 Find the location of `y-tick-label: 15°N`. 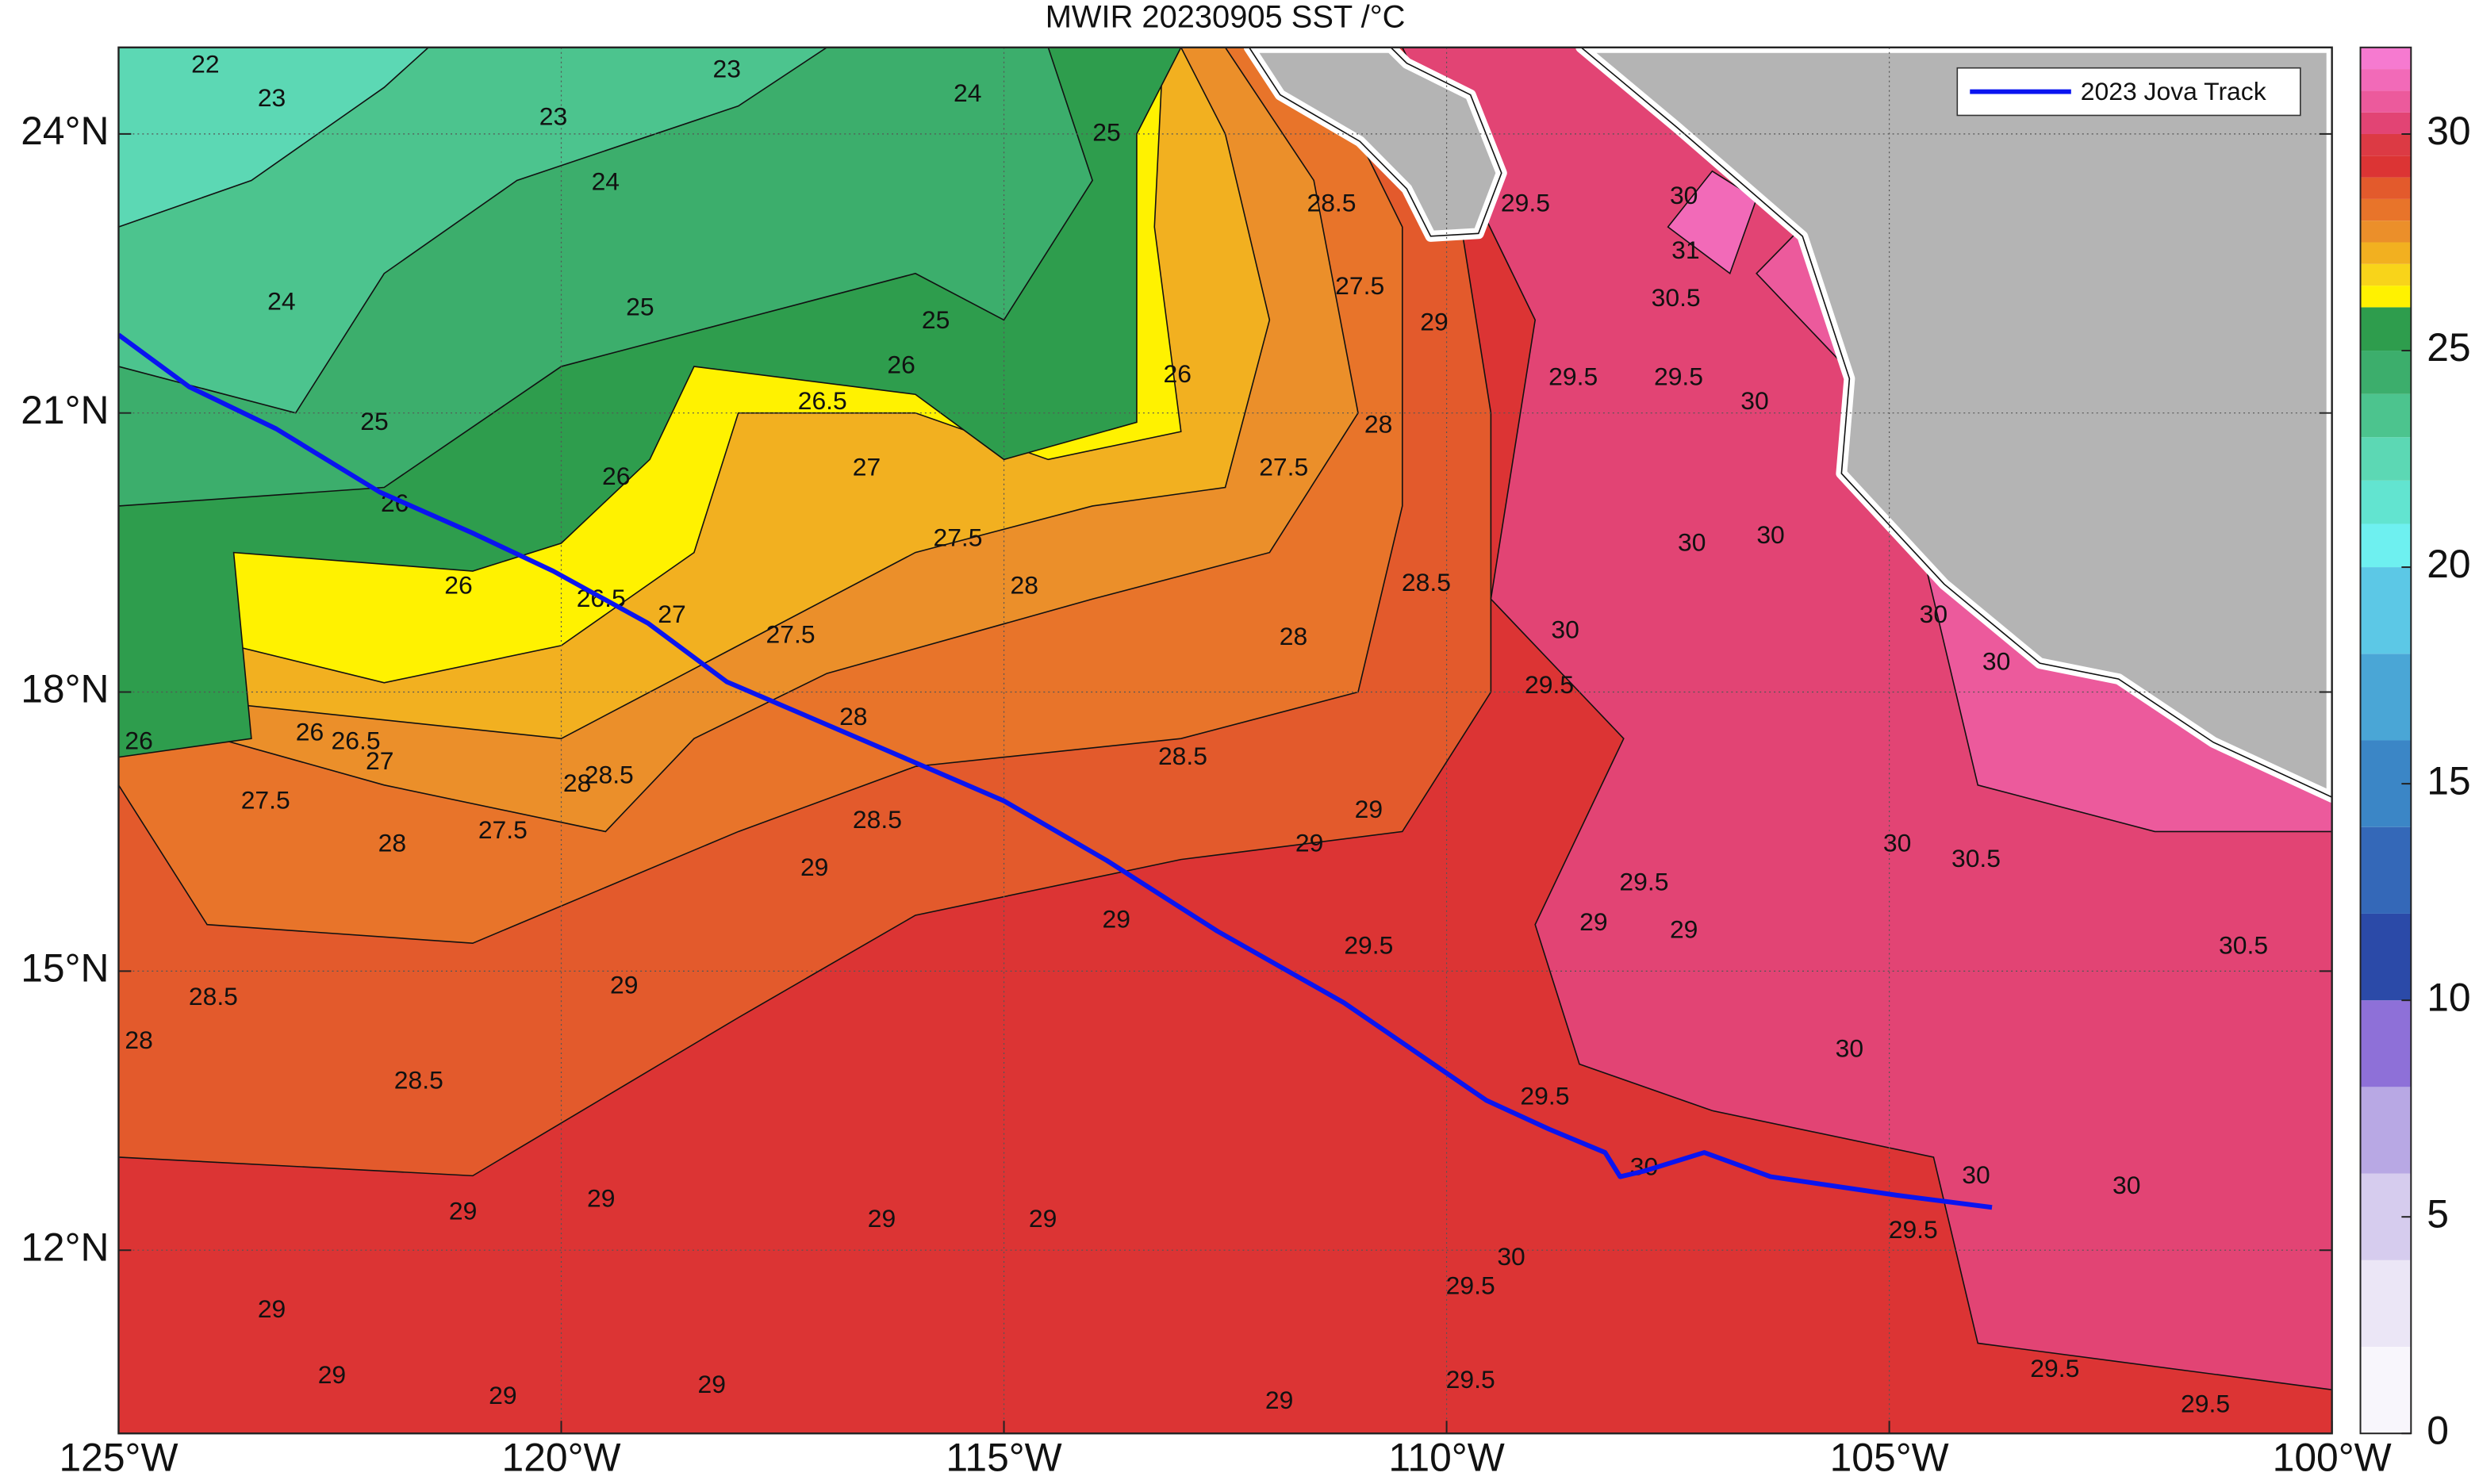

y-tick-label: 15°N is located at coordinates (65, 968).